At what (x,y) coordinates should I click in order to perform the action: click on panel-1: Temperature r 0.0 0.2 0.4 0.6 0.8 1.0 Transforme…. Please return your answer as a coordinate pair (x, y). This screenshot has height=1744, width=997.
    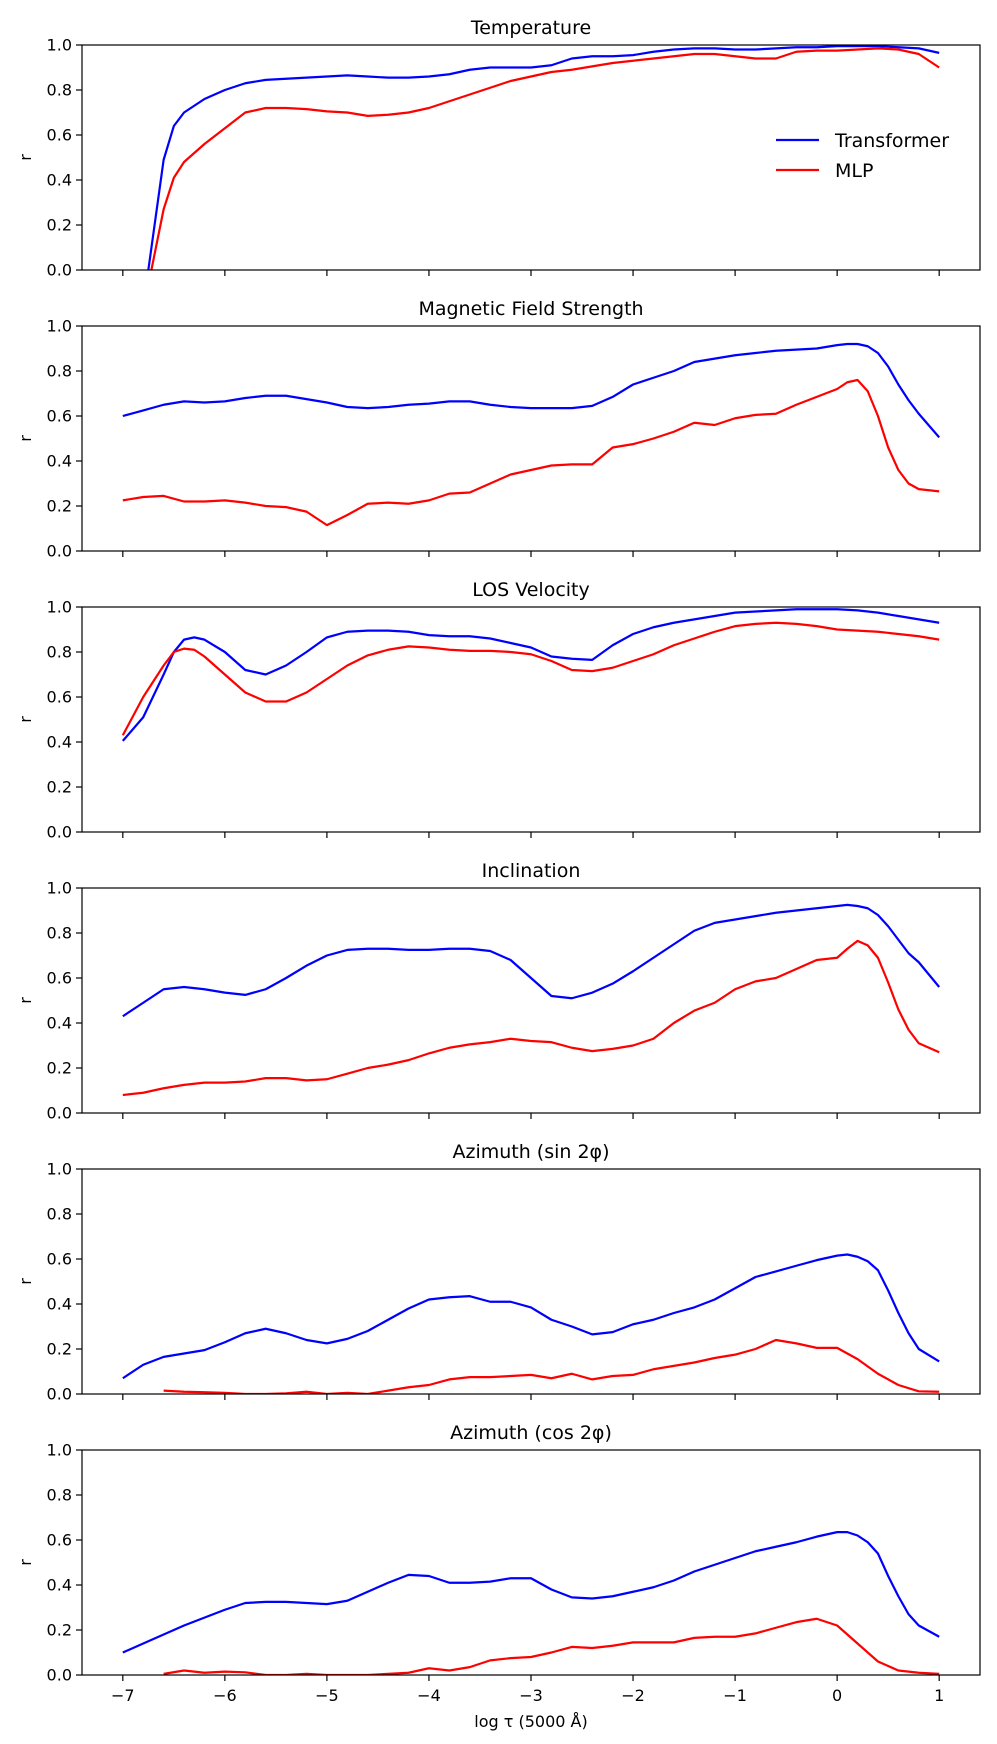
    Looking at the image, I should click on (498, 148).